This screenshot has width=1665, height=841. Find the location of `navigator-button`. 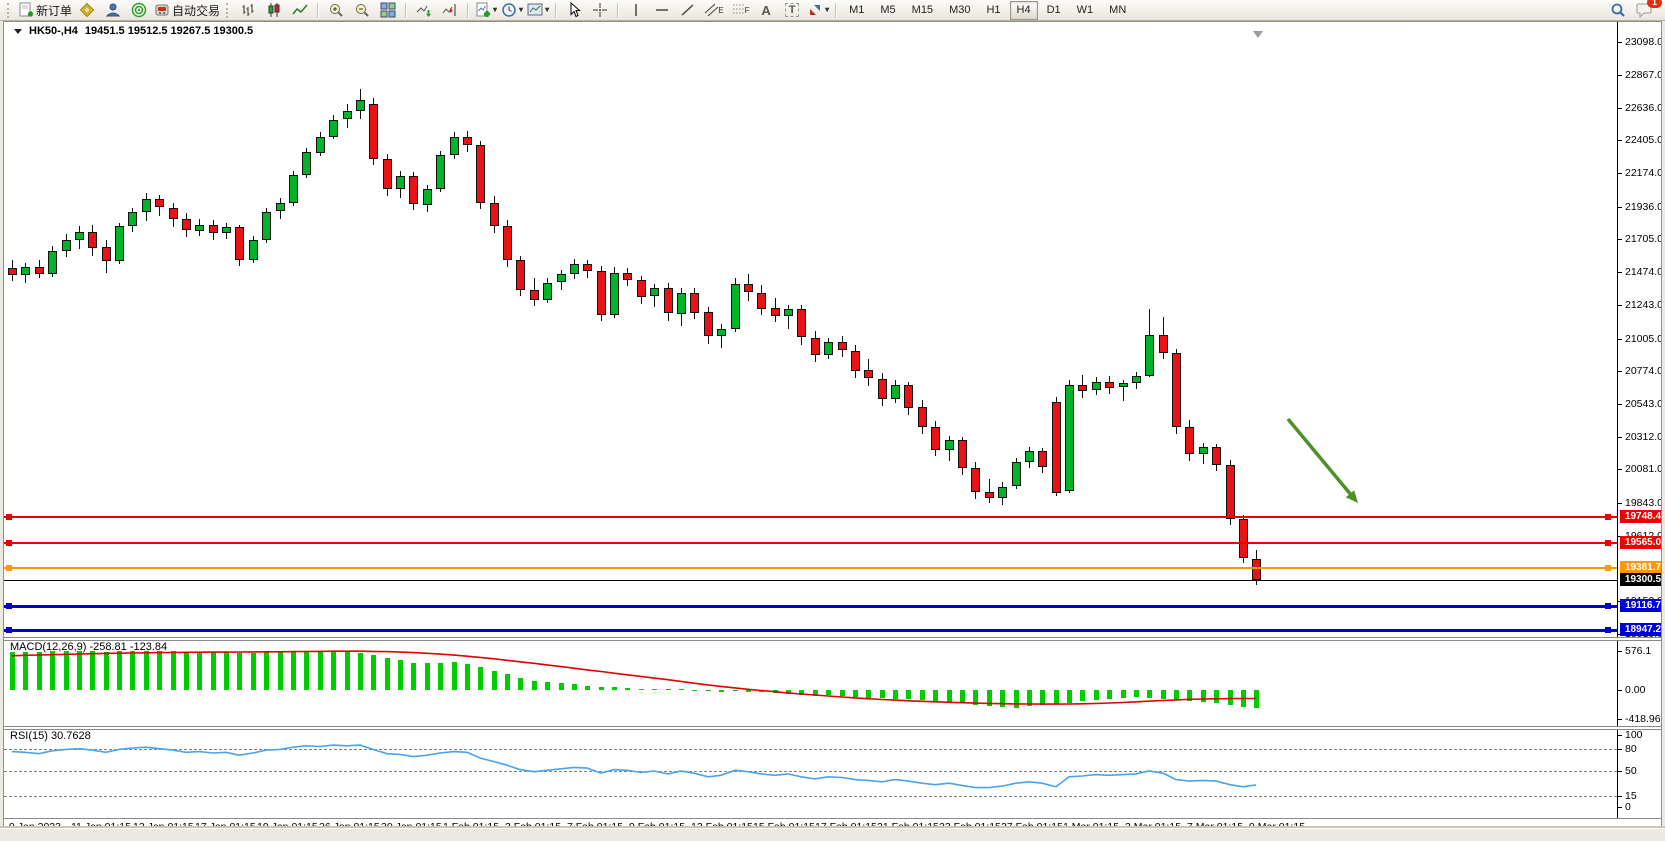

navigator-button is located at coordinates (113, 10).